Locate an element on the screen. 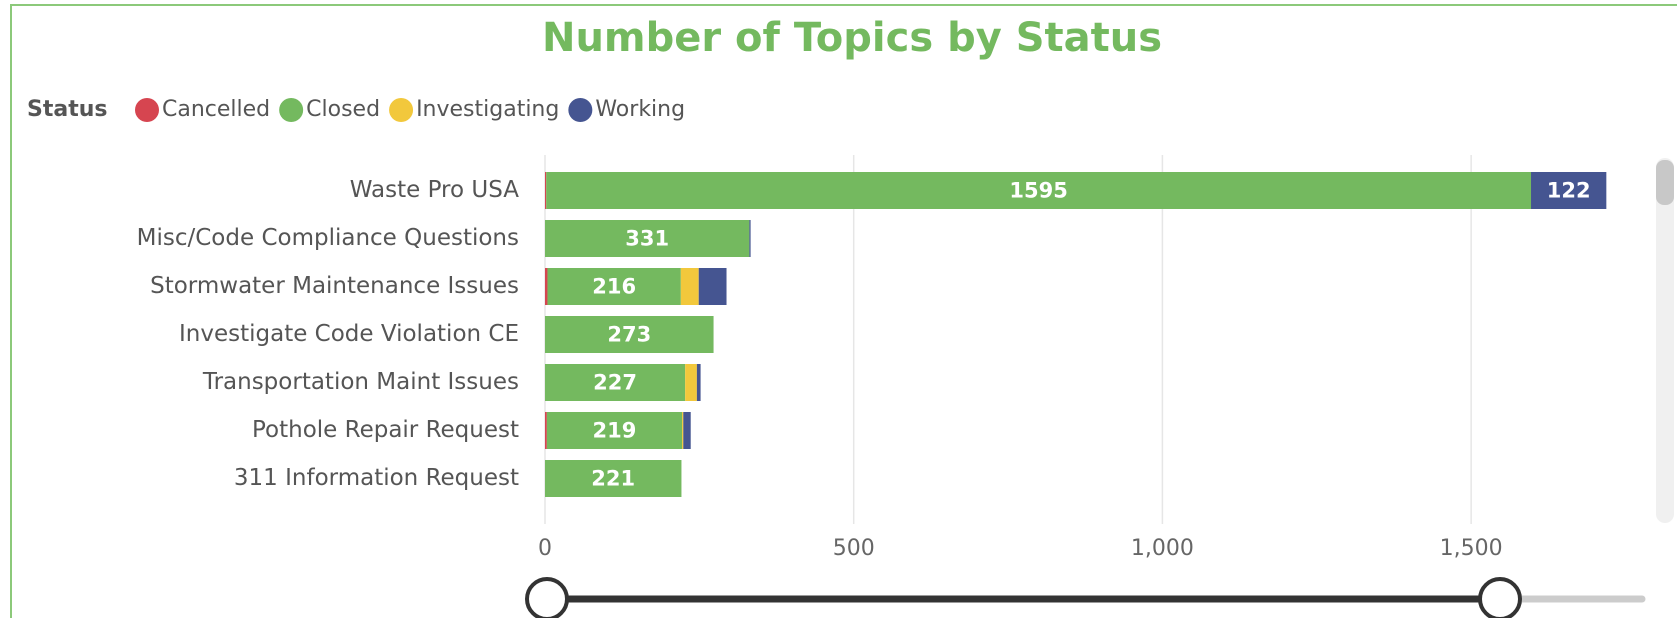 This screenshot has height=618, width=1677. data-label: 273 is located at coordinates (629, 335).